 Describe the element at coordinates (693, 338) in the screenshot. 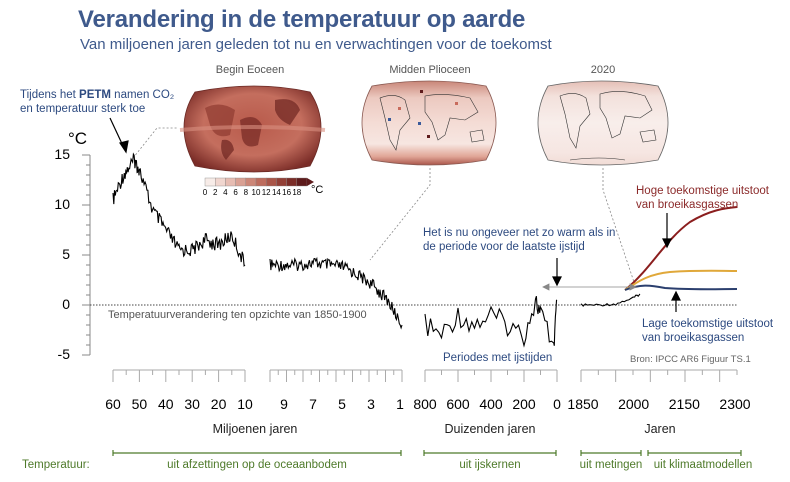

I see `low-text-line2: van broeikasgassen` at that location.